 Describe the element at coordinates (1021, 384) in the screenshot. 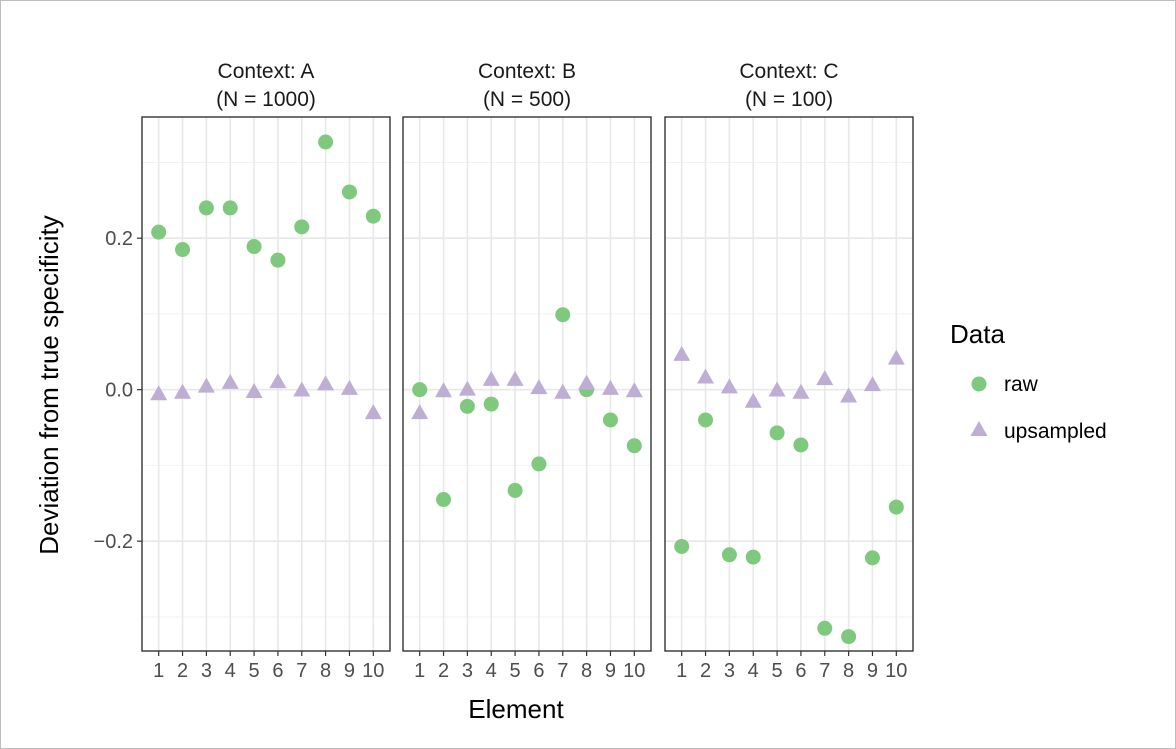

I see `legend-raw-label: raw` at that location.